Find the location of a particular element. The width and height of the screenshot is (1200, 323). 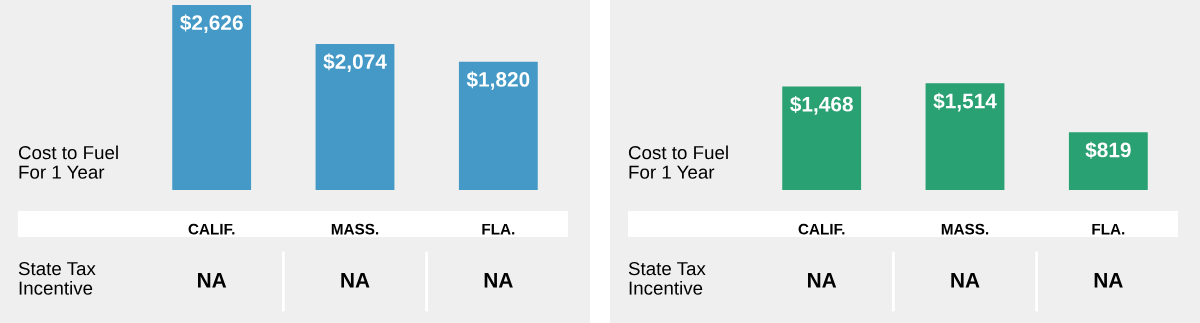

data-label: $2,074 is located at coordinates (355, 62).